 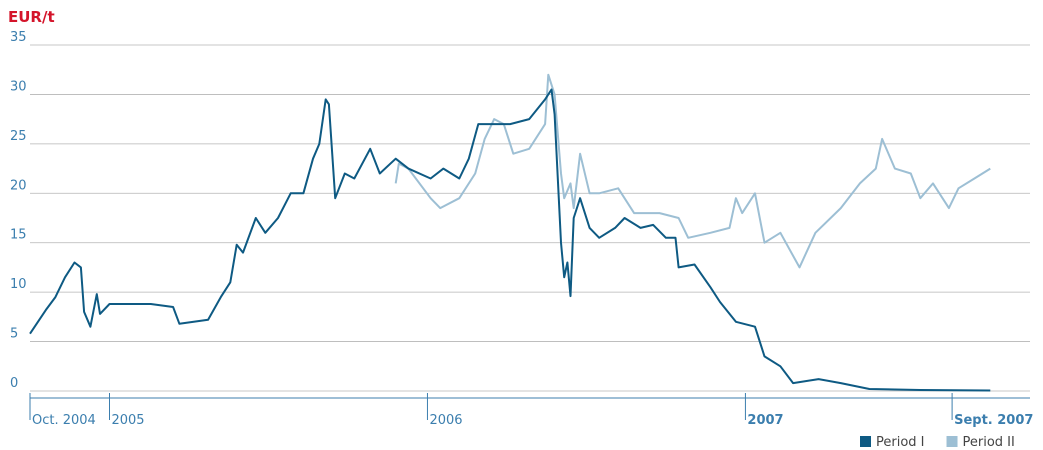 What do you see at coordinates (18, 284) in the screenshot?
I see `y-tick-label: 10` at bounding box center [18, 284].